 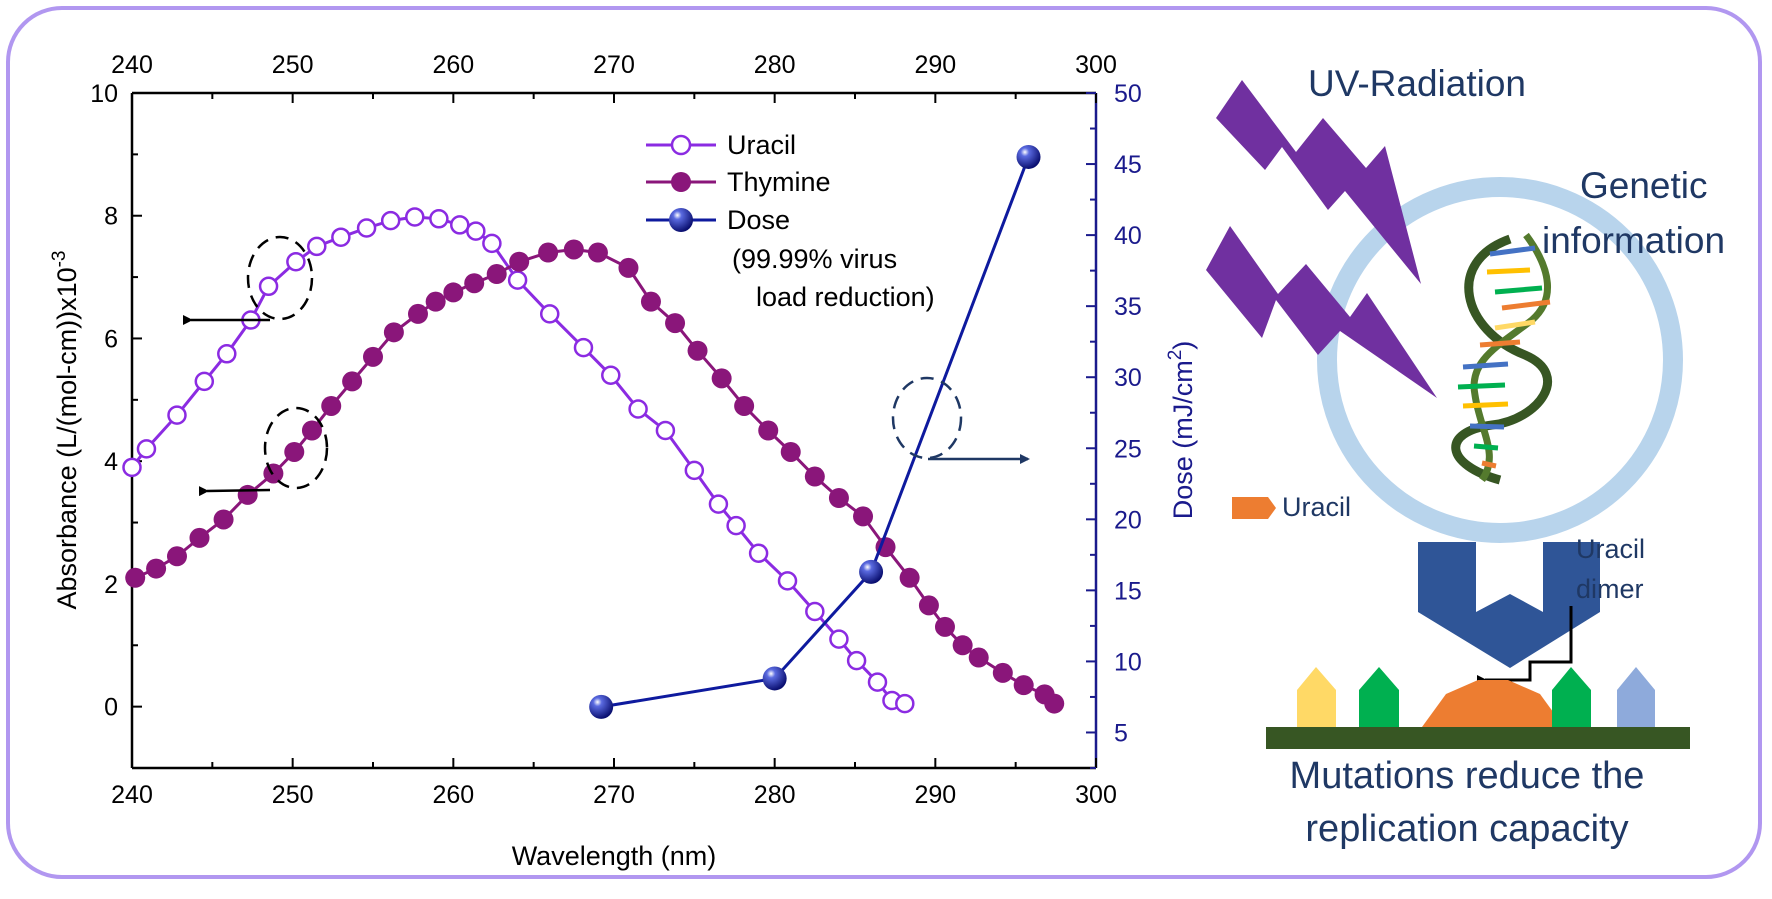 I want to click on genetic-label-2: information, so click(x=1633, y=240).